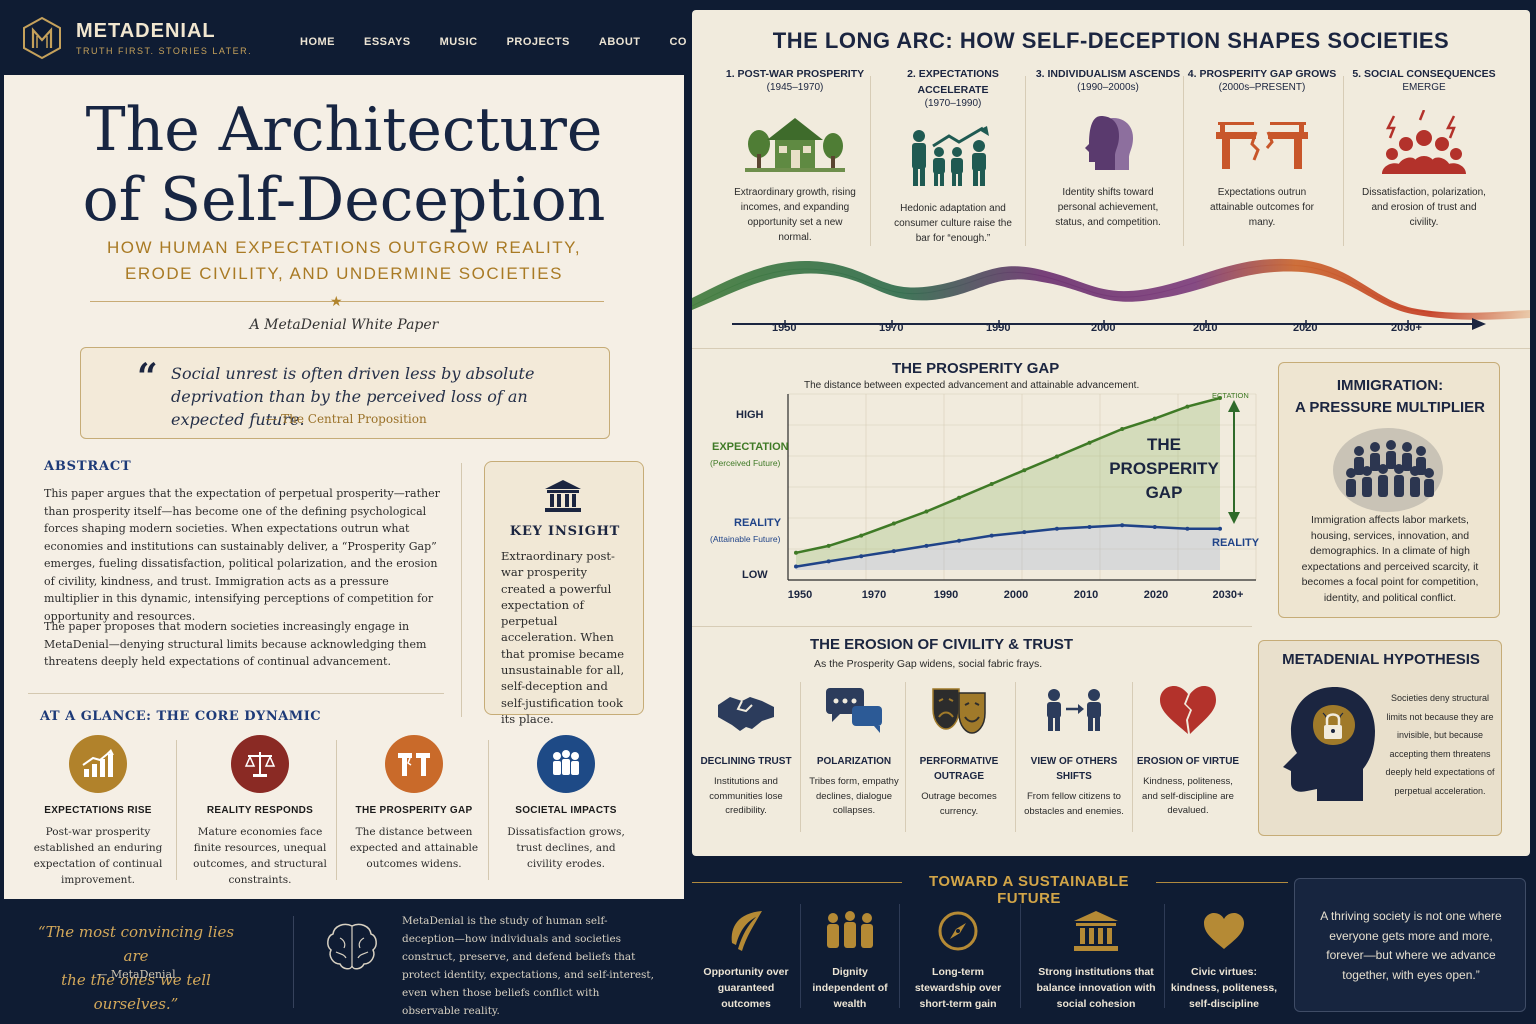  What do you see at coordinates (344, 273) in the screenshot?
I see `subtitle-line-2: ERODE CIVILITY, AND UNDERMINE SOCIETIES` at bounding box center [344, 273].